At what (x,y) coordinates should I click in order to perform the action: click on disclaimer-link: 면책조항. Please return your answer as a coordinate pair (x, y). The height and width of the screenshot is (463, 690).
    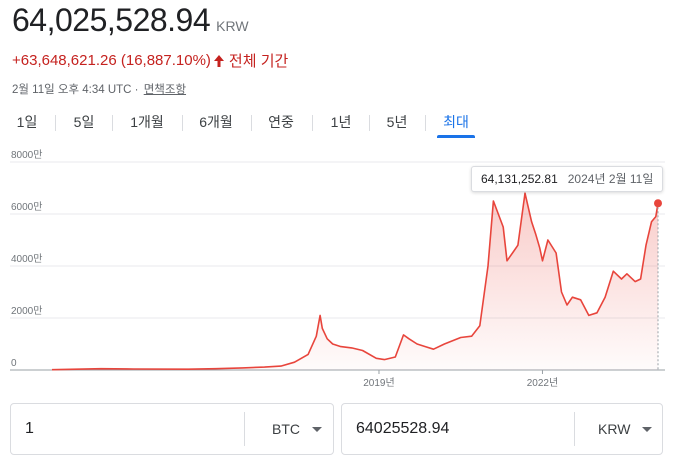
    Looking at the image, I should click on (165, 90).